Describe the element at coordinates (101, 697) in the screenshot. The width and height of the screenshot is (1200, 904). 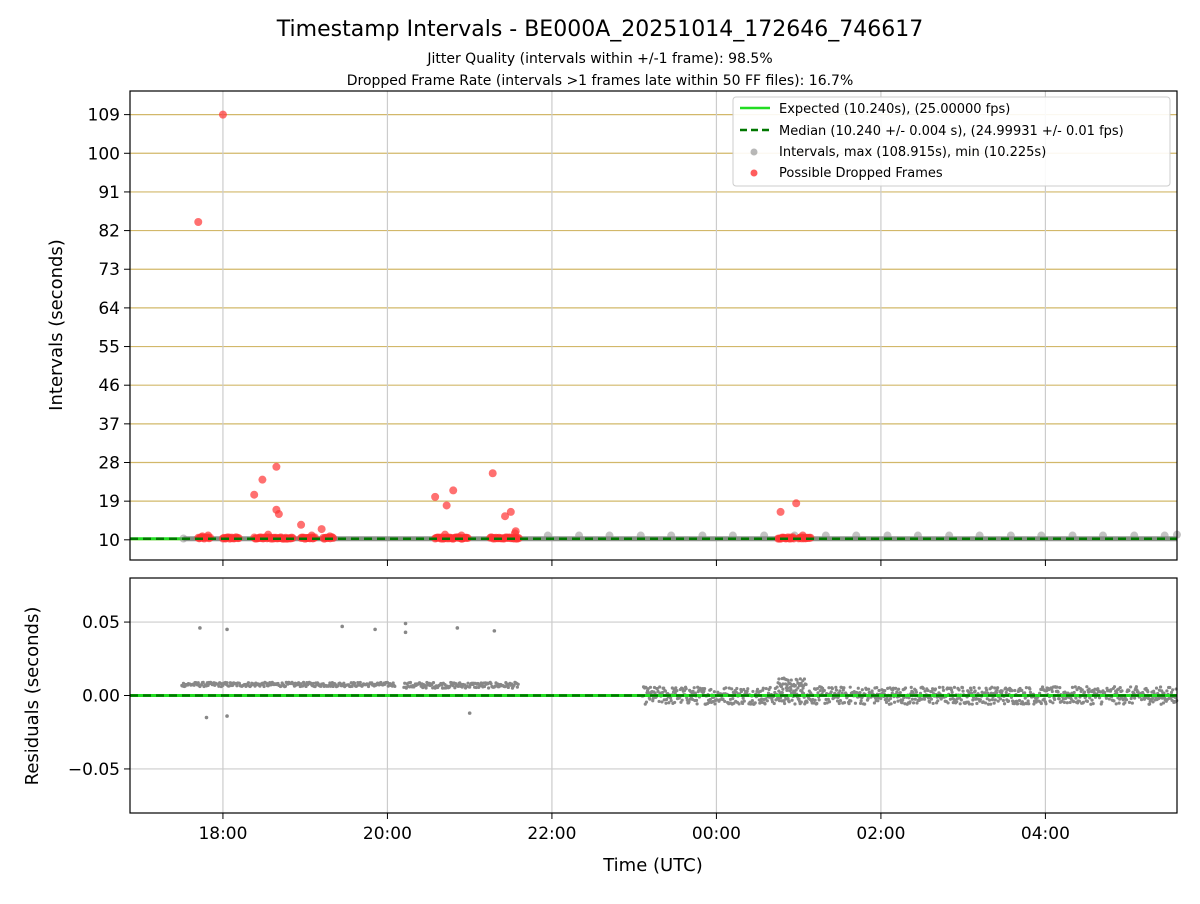
I see `residuals-ytick-label: 0.00` at that location.